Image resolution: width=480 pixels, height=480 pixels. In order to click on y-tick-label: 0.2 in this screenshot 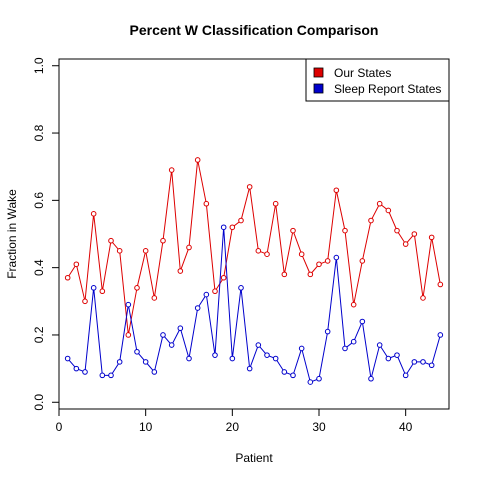, I will do `click(39, 334)`.